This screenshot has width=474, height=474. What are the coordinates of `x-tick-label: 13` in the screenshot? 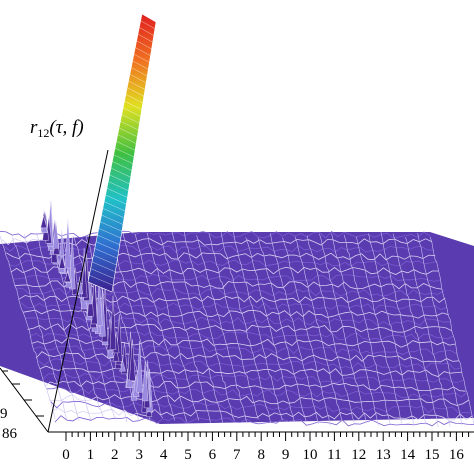 It's located at (383, 455).